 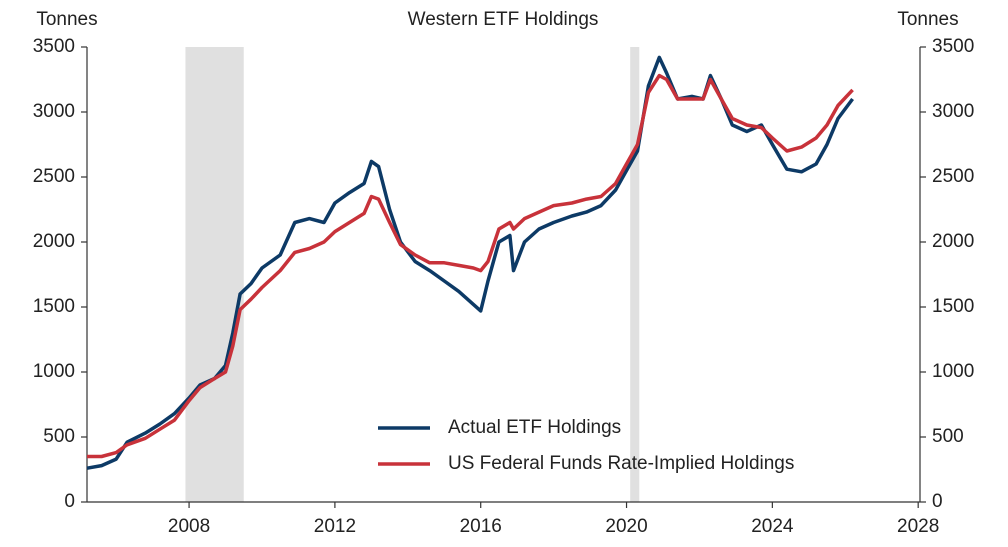 What do you see at coordinates (66, 19) in the screenshot?
I see `y-axis-label: Tonnes` at bounding box center [66, 19].